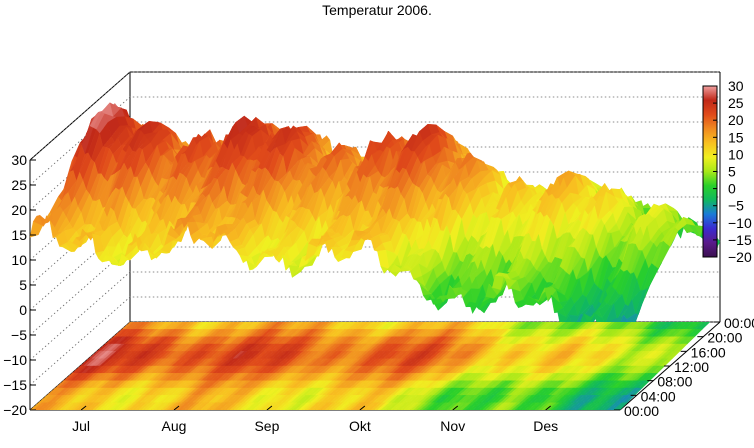 The height and width of the screenshot is (448, 754). What do you see at coordinates (360, 426) in the screenshot?
I see `x-tick-label: Okt` at bounding box center [360, 426].